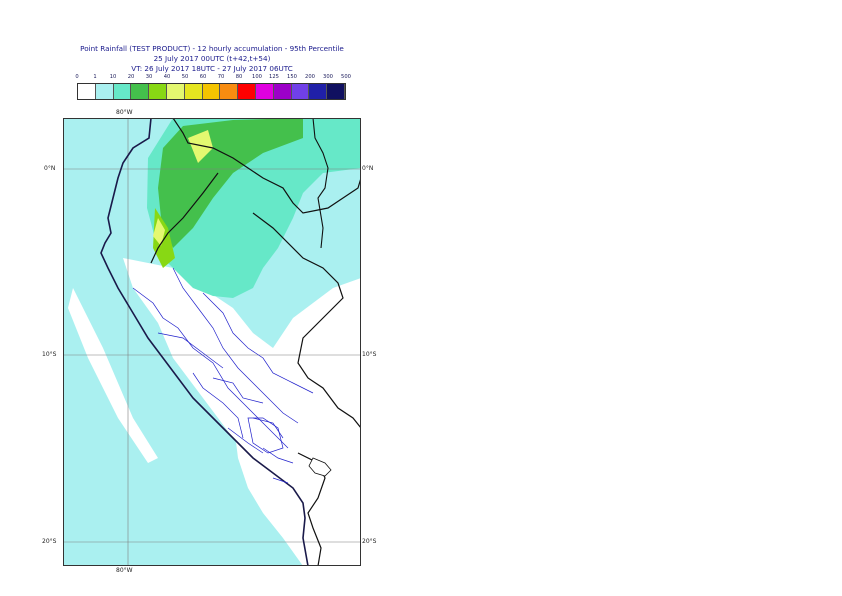 This screenshot has width=842, height=596. Describe the element at coordinates (257, 77) in the screenshot. I see `legend-label: 100` at that location.